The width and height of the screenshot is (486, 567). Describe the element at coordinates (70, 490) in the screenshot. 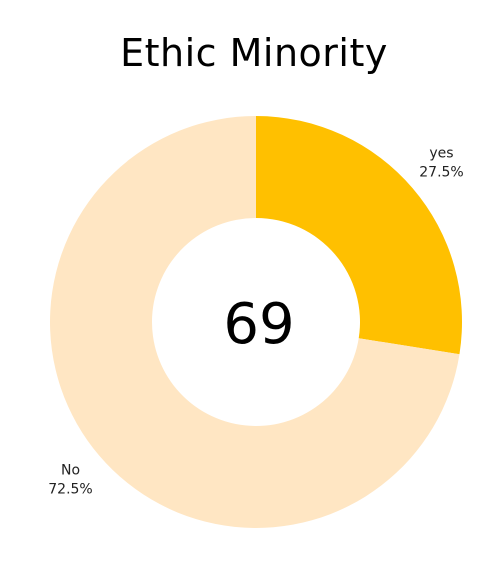

I see `slice-value-no: 72.5%` at that location.